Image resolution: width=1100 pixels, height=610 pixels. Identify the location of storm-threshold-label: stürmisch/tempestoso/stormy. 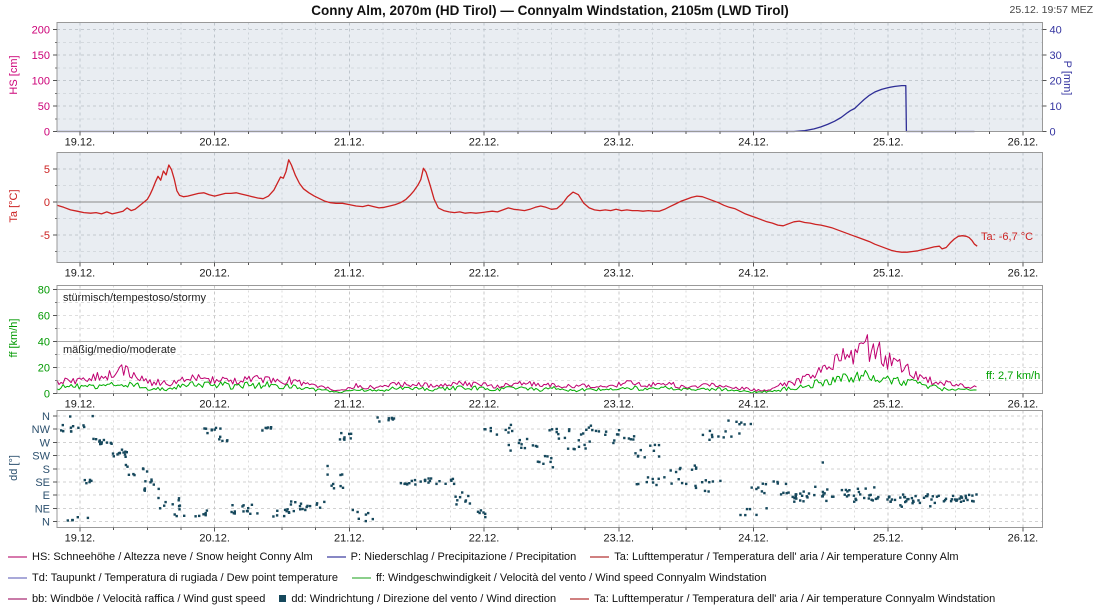
(135, 298).